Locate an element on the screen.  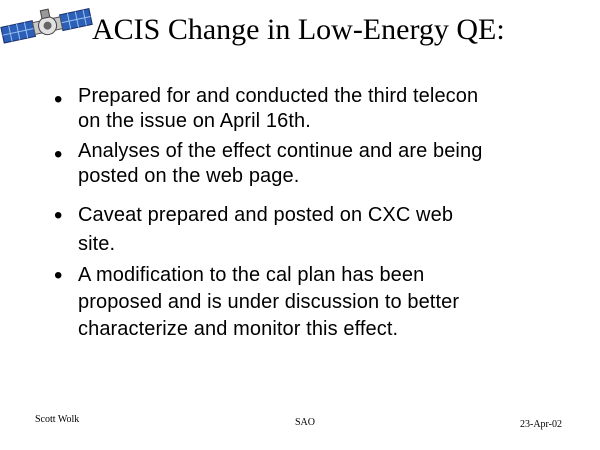
footer-org: SAO is located at coordinates (305, 422).